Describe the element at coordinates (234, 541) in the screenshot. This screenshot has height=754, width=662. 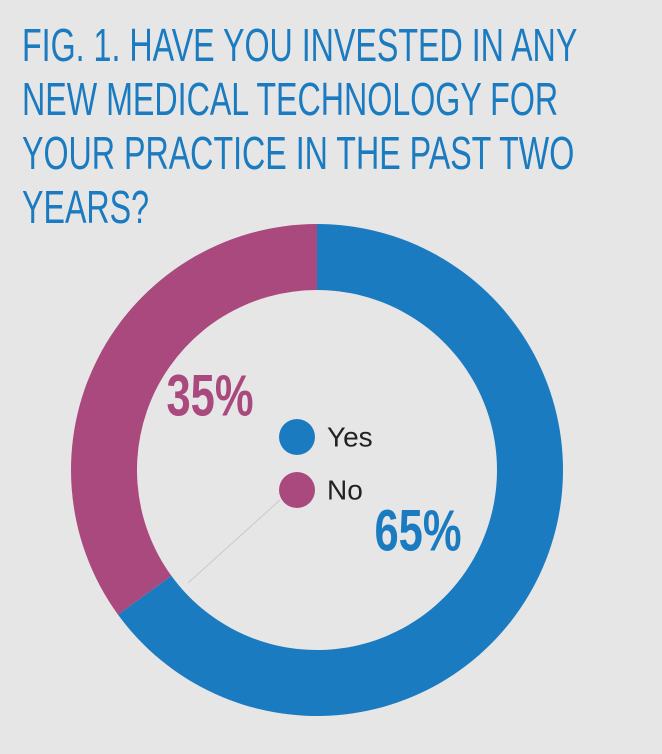
I see `leader-line` at that location.